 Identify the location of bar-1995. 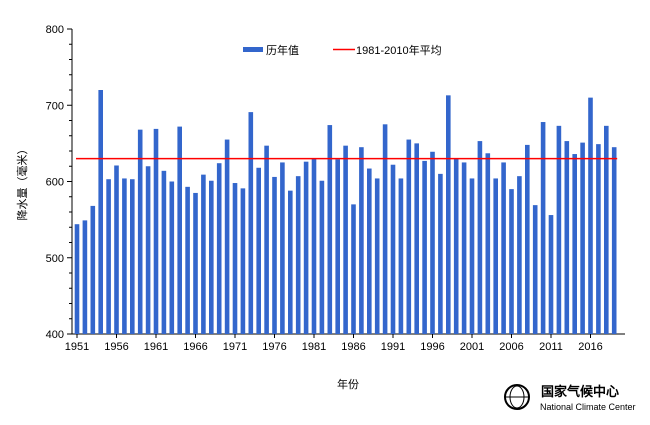
(424, 247).